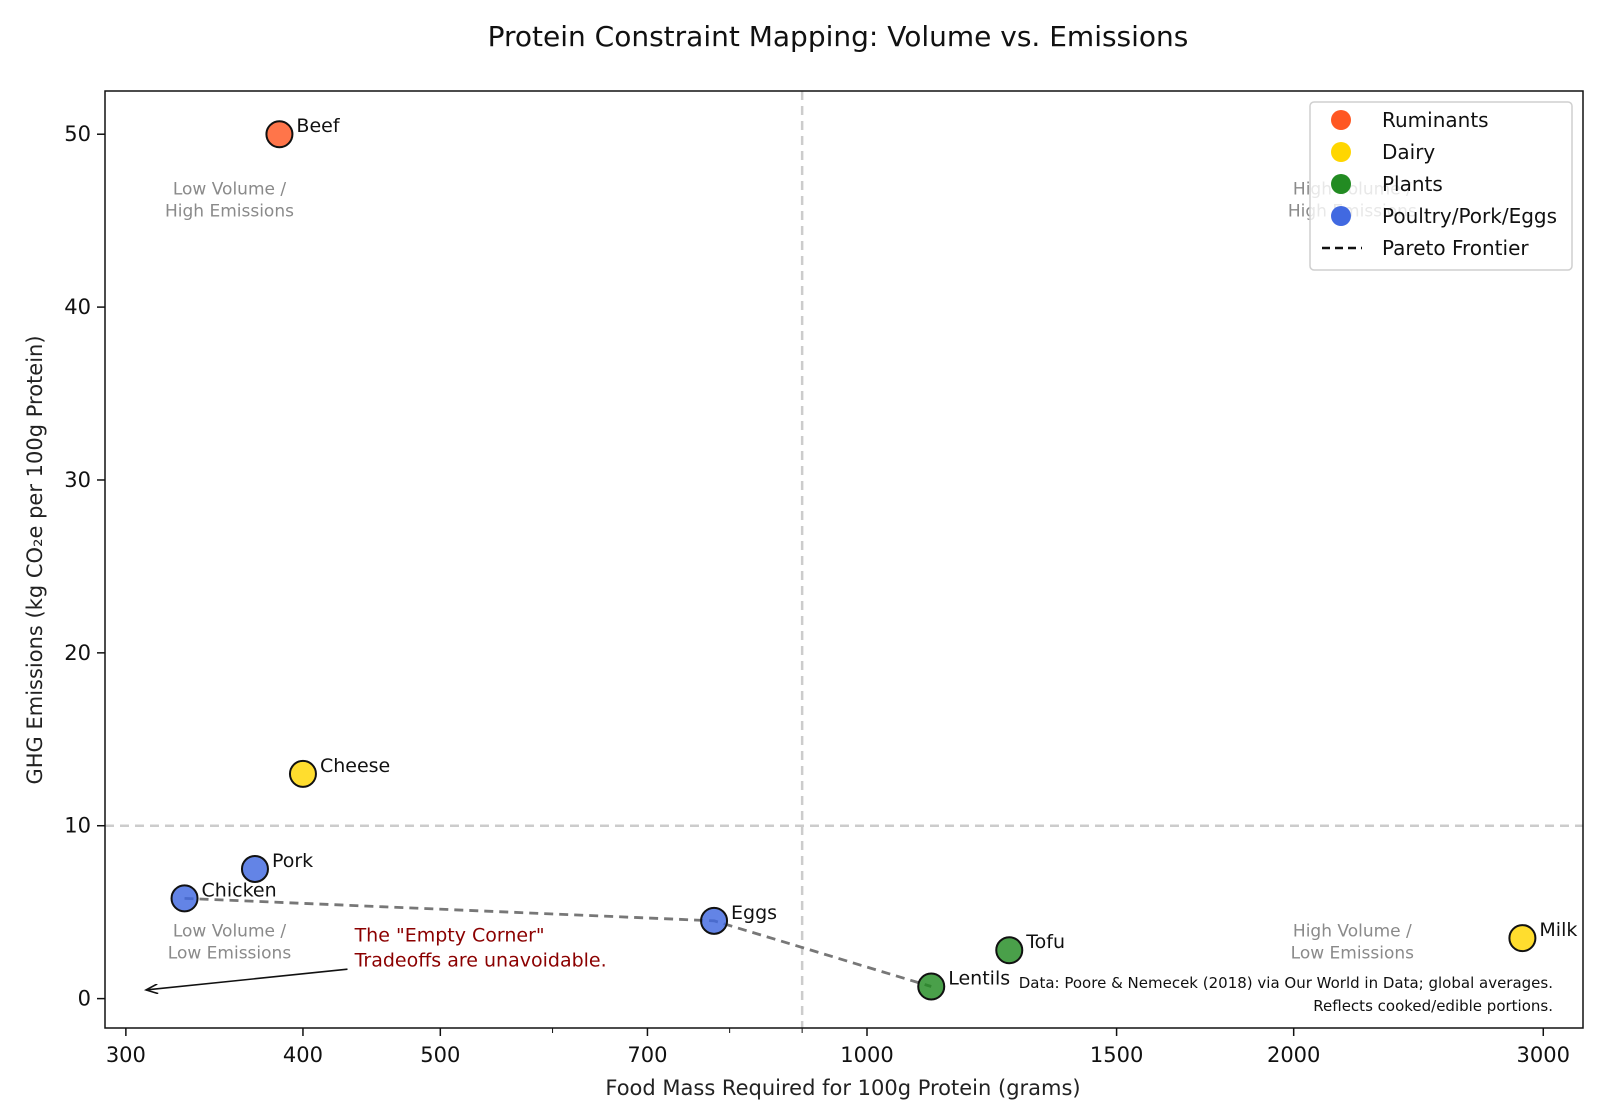  I want to click on data-label-cheese: Cheese, so click(355, 766).